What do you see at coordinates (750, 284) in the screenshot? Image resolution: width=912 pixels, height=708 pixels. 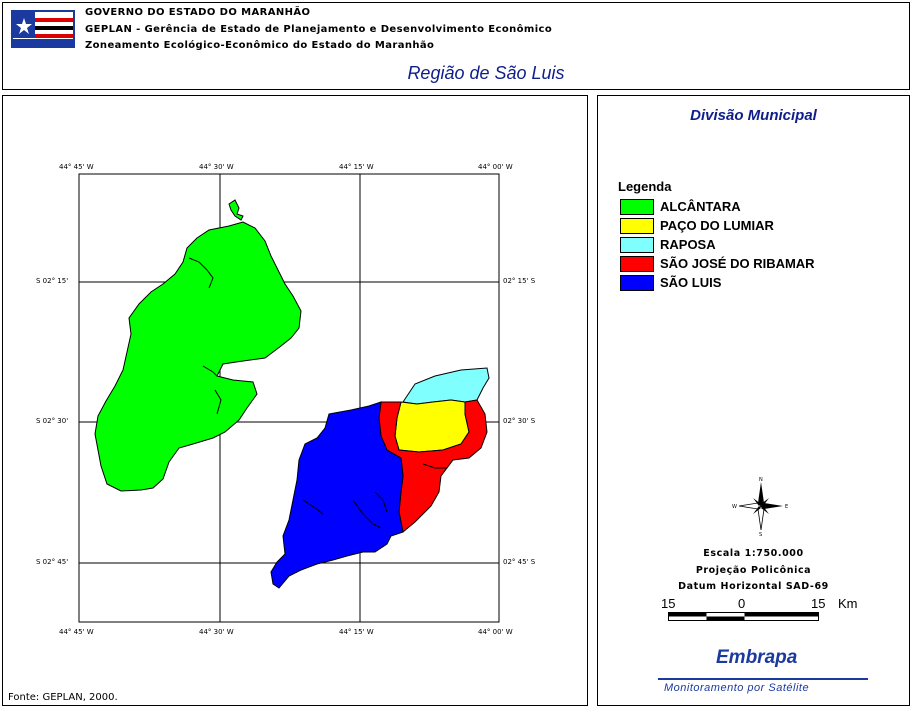 I see `legend-item-sao-luis: SÃO LUIS` at bounding box center [750, 284].